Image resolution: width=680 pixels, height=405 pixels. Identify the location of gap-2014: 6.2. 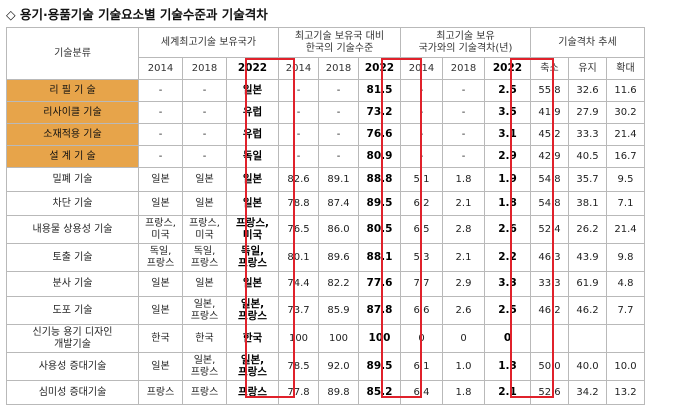
(421, 203).